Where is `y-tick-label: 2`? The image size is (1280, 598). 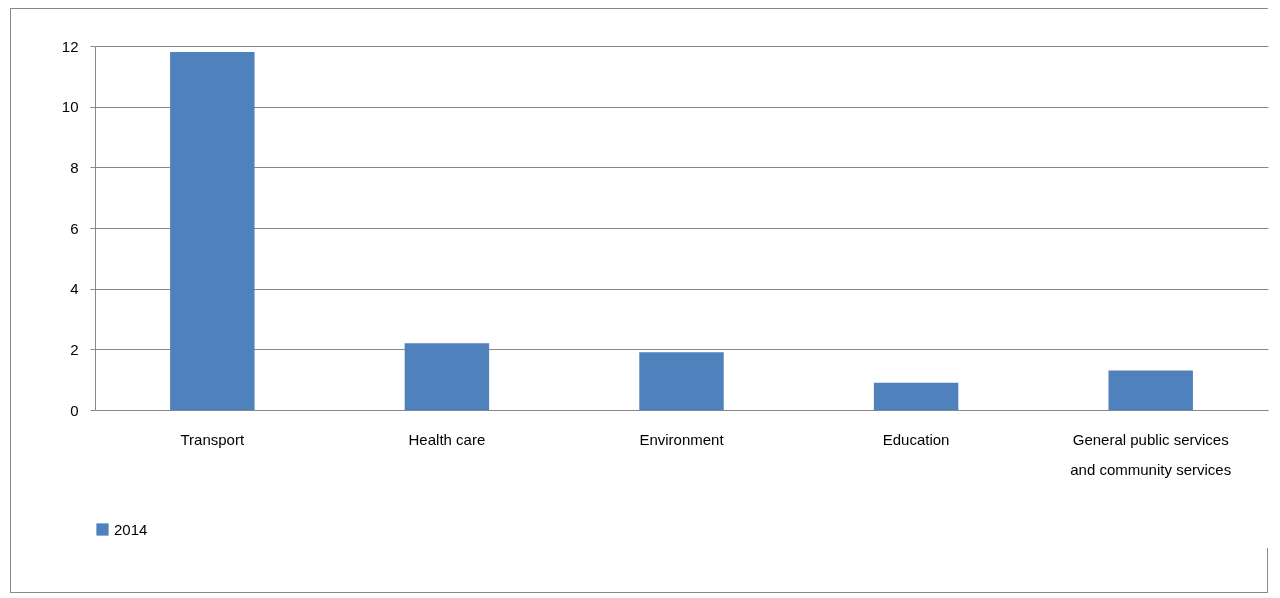 y-tick-label: 2 is located at coordinates (74, 349).